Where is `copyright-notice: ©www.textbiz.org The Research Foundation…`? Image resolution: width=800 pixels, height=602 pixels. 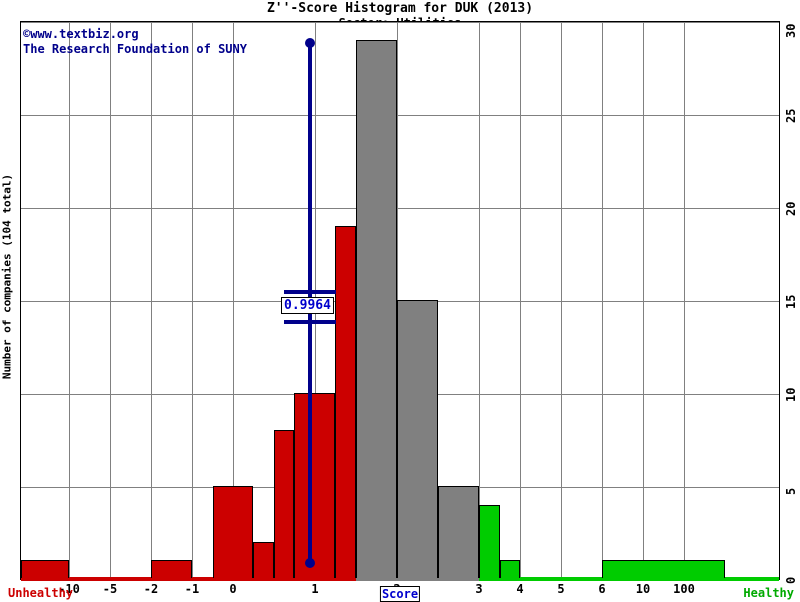
copyright-notice: ©www.textbiz.org The Research Foundation… is located at coordinates (135, 42).